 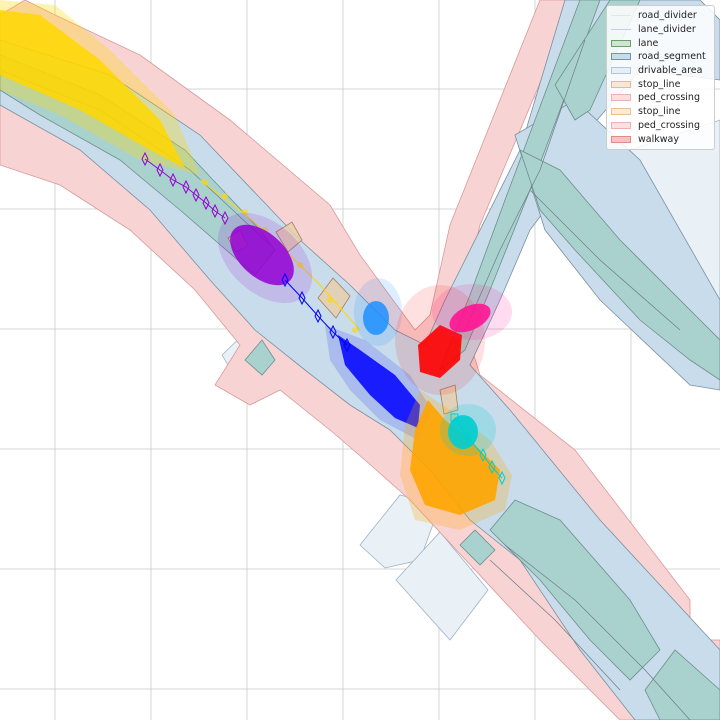 What do you see at coordinates (661, 43) in the screenshot?
I see `legend-item-lane: lane` at bounding box center [661, 43].